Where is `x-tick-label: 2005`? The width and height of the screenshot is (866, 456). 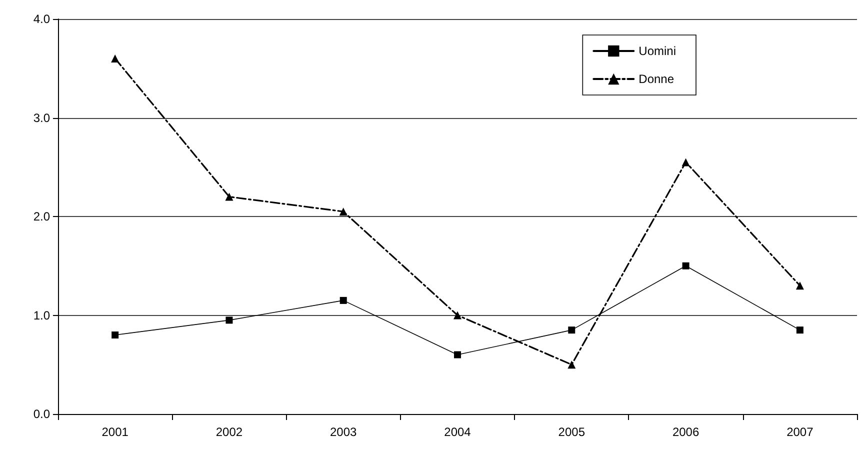 x-tick-label: 2005 is located at coordinates (572, 432).